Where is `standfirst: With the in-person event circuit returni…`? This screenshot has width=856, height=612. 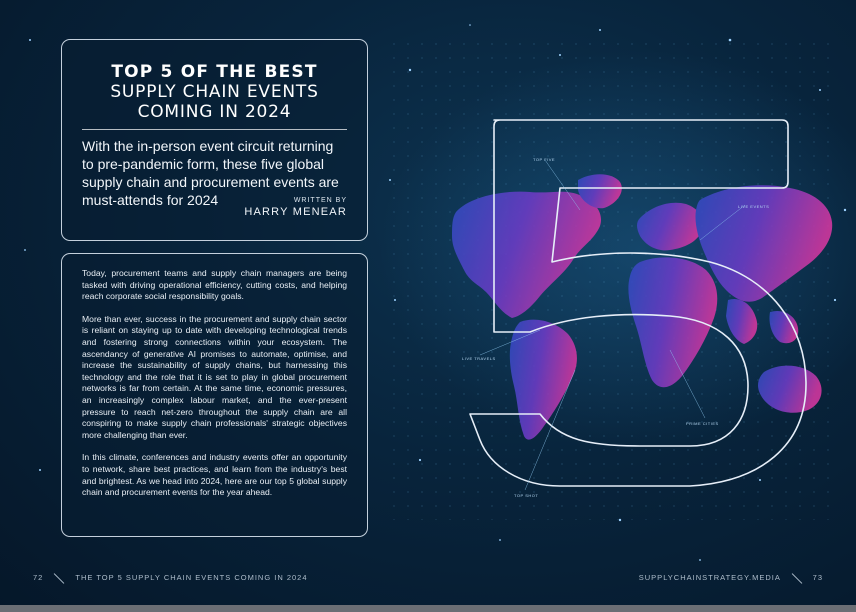 standfirst: With the in-person event circuit returni… is located at coordinates (210, 173).